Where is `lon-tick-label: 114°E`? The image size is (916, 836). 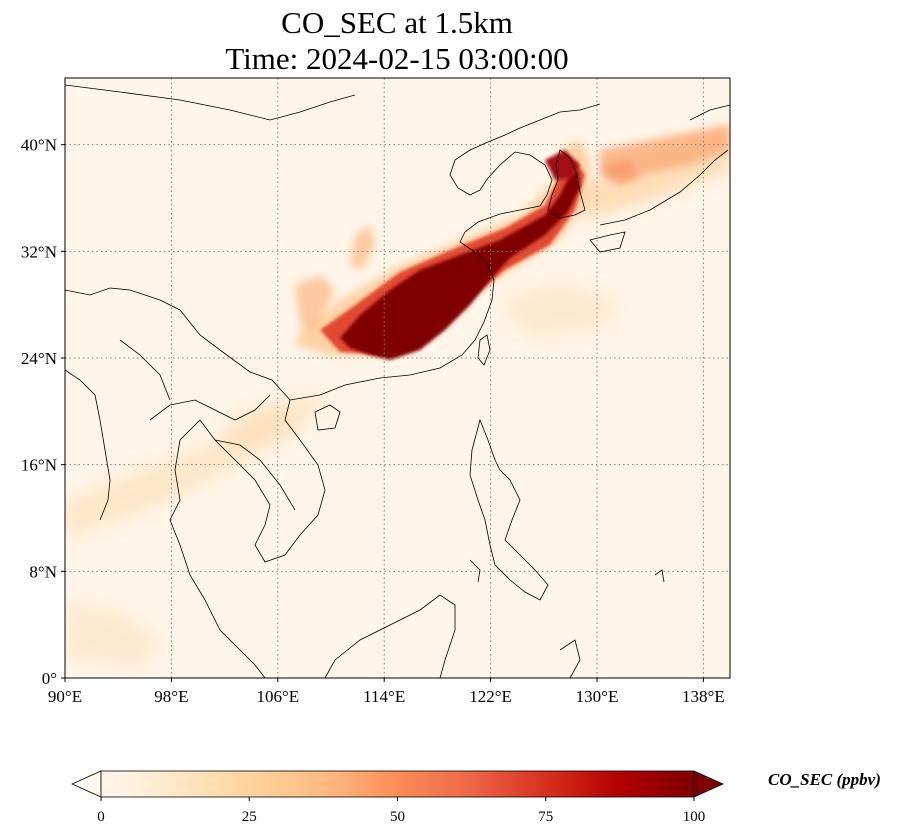
lon-tick-label: 114°E is located at coordinates (384, 696).